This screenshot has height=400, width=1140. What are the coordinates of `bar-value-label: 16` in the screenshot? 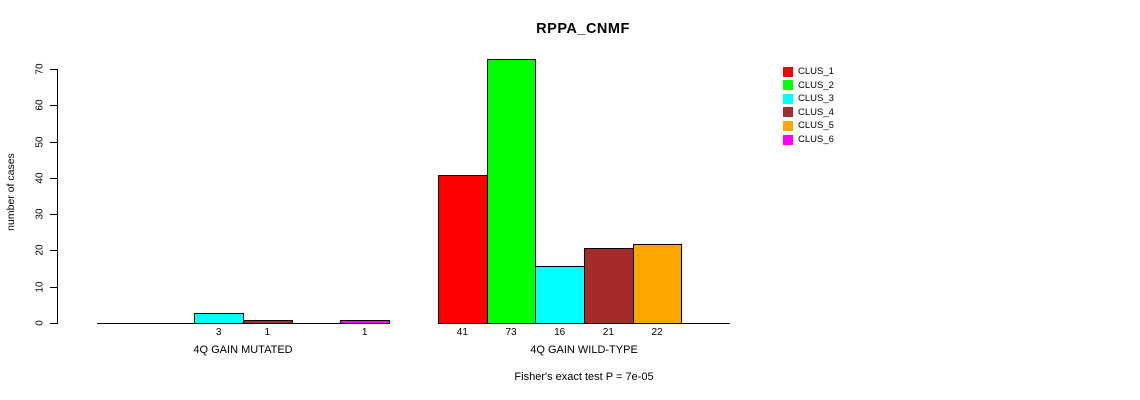 It's located at (560, 332).